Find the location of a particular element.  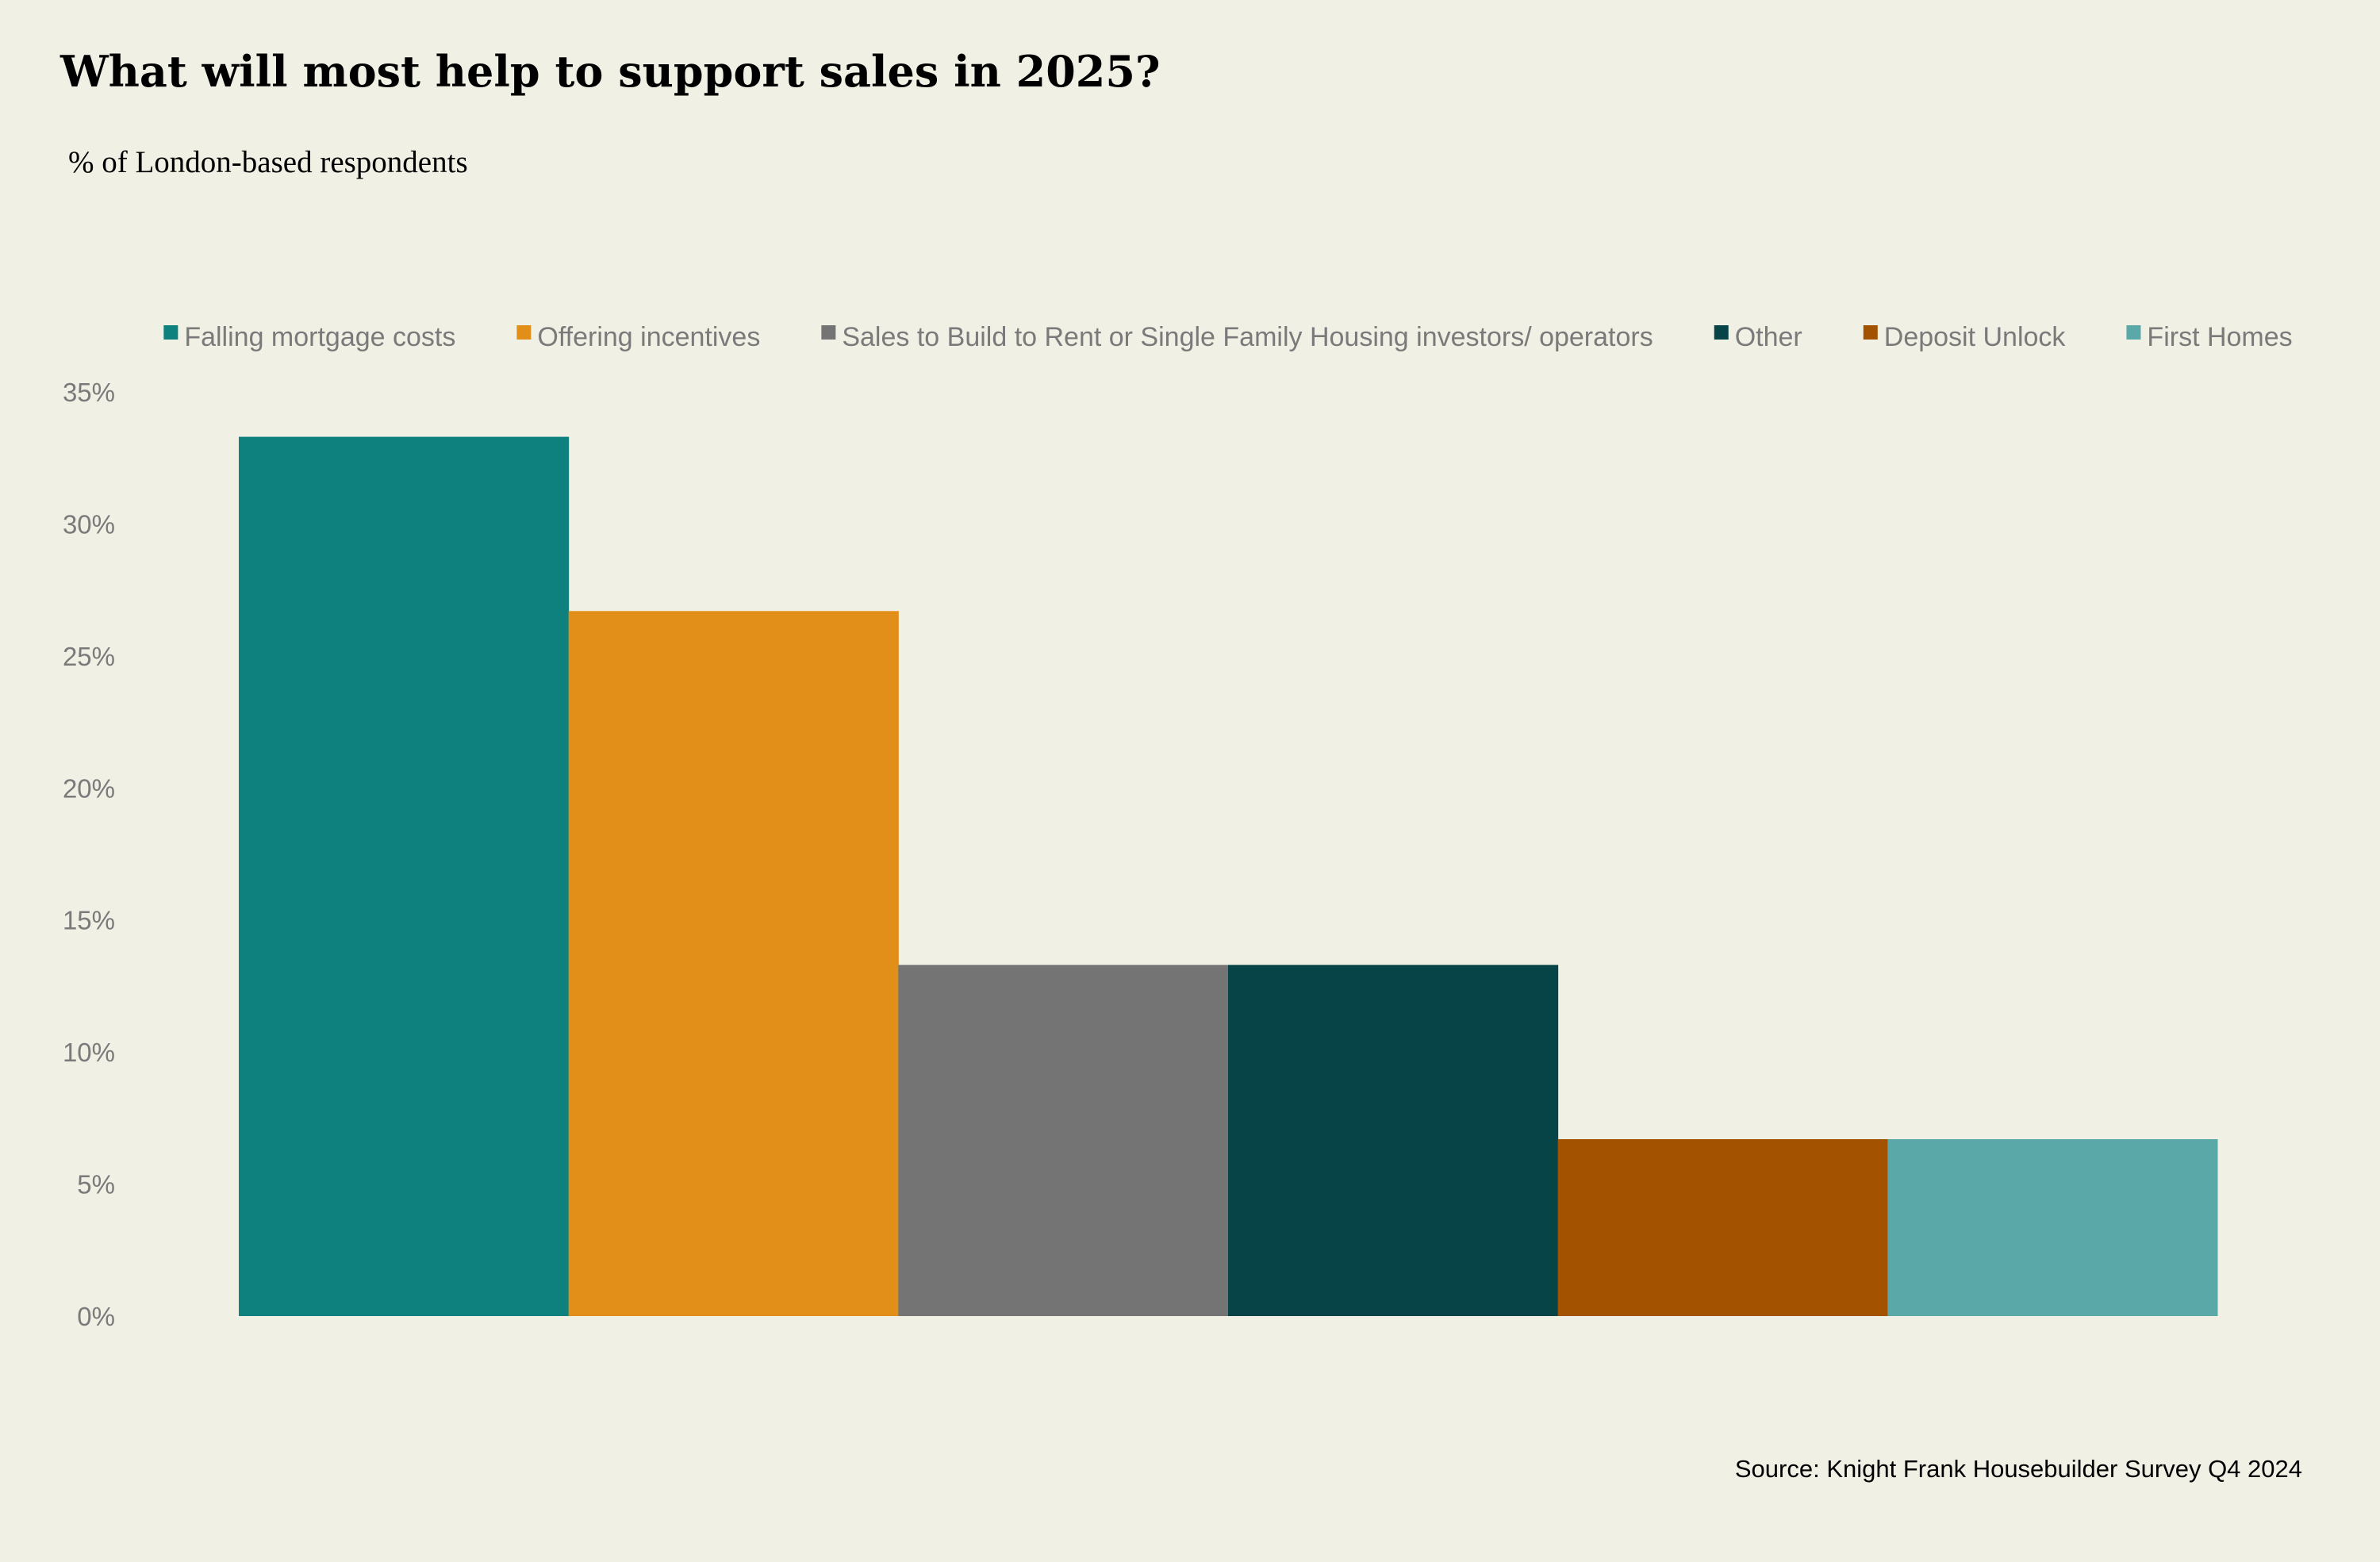

bar-offering-incentives is located at coordinates (733, 964).